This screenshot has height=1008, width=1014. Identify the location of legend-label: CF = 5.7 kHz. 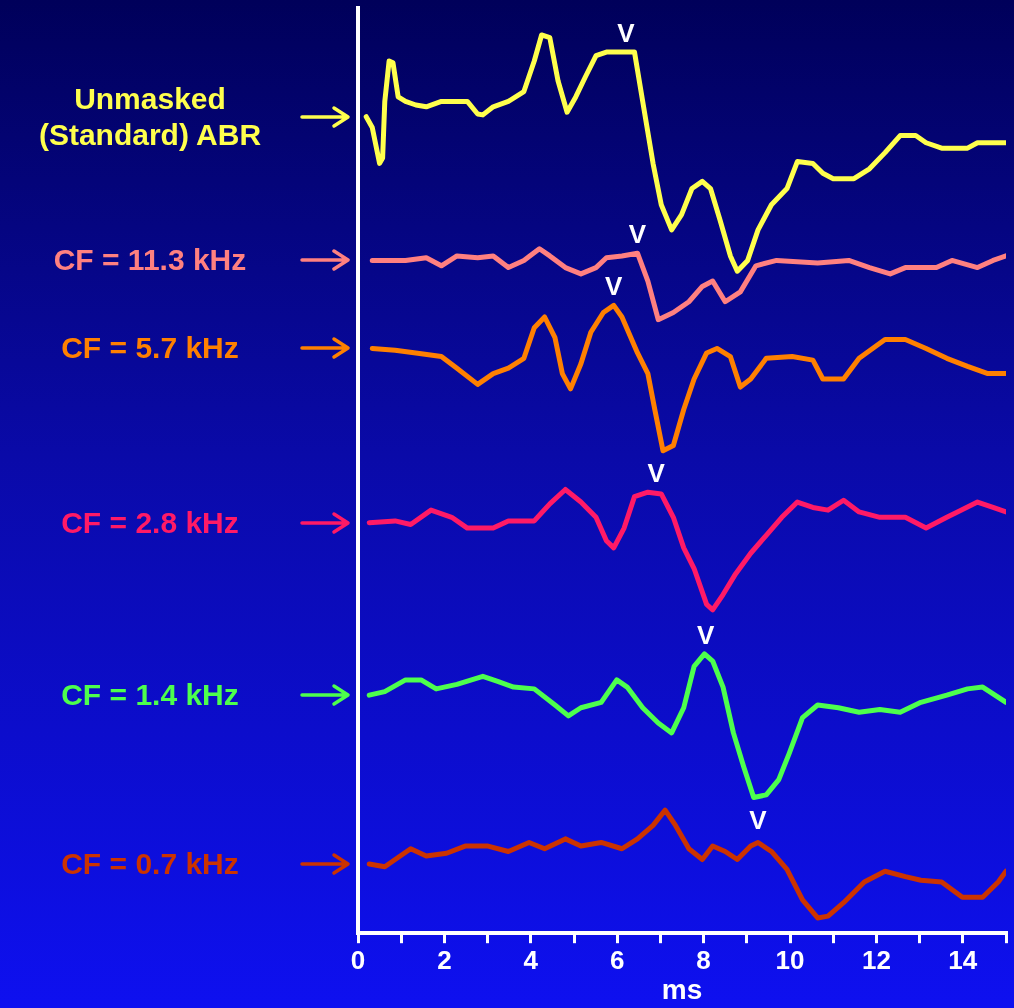
(150, 348).